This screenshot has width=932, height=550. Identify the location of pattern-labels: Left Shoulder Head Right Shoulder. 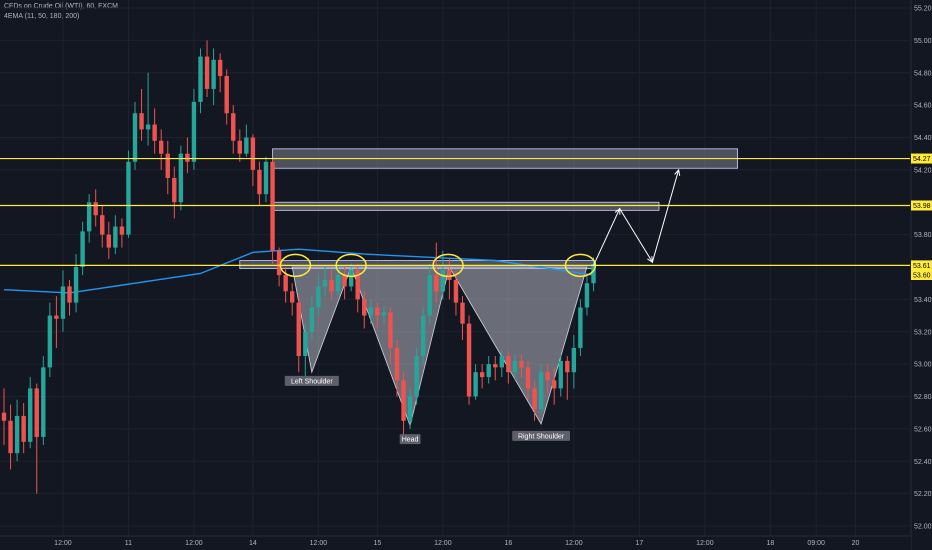
(427, 410).